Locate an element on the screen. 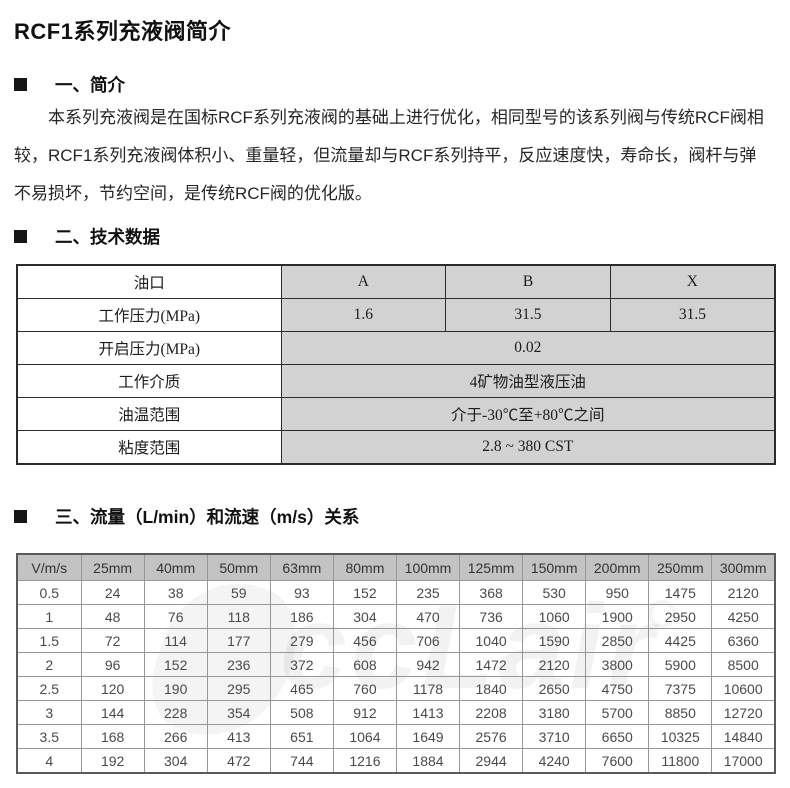 This screenshot has width=790, height=788. flow-data-cell: 14840 is located at coordinates (743, 736).